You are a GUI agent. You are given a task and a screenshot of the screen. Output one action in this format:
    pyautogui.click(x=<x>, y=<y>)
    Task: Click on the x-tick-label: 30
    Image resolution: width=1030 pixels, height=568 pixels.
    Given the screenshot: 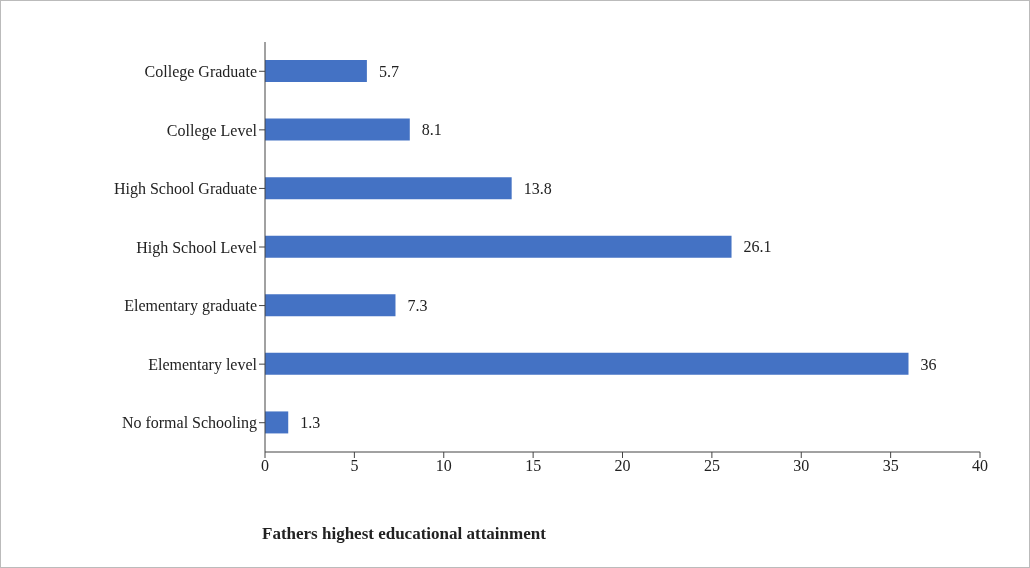 What is the action you would take?
    pyautogui.click(x=801, y=466)
    